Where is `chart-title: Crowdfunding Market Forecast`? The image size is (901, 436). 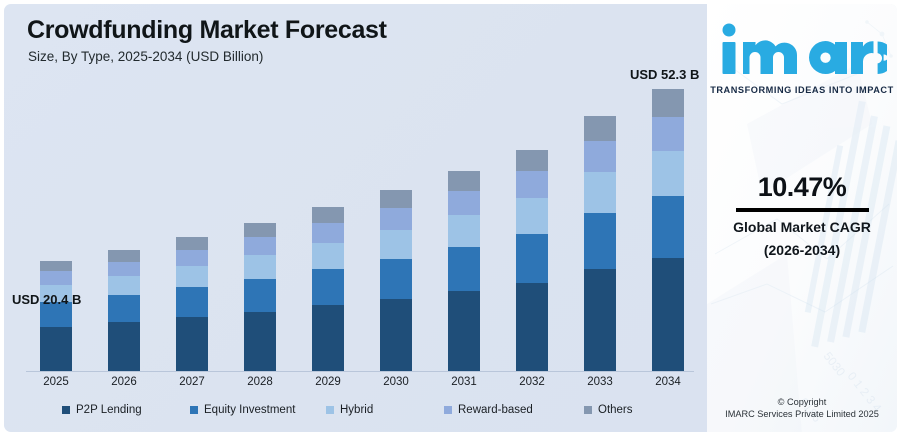
chart-title: Crowdfunding Market Forecast is located at coordinates (207, 30).